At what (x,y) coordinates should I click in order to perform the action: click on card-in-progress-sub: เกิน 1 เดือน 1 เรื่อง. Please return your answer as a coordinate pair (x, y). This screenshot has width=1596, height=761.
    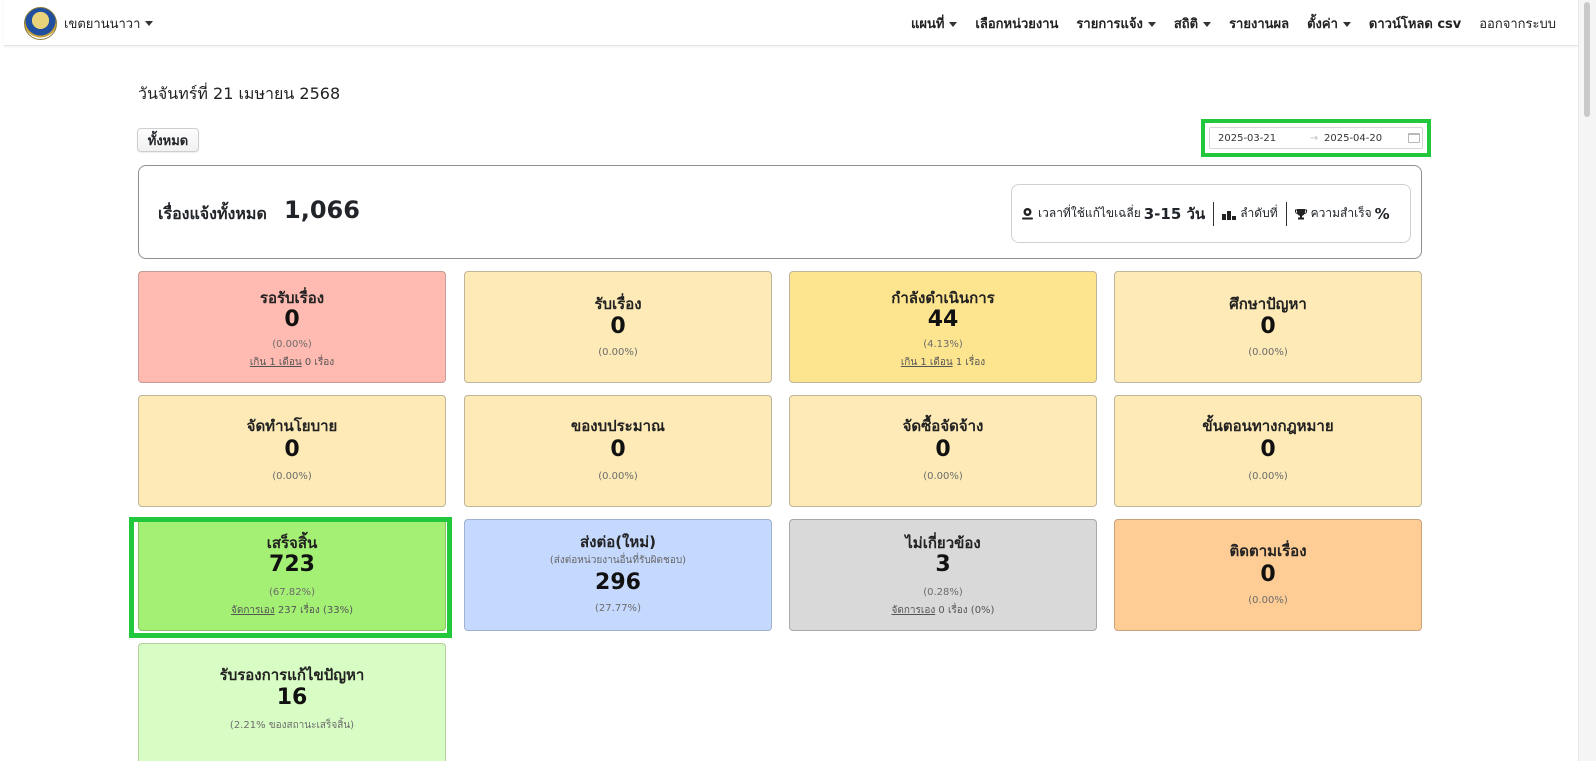
    Looking at the image, I should click on (943, 362).